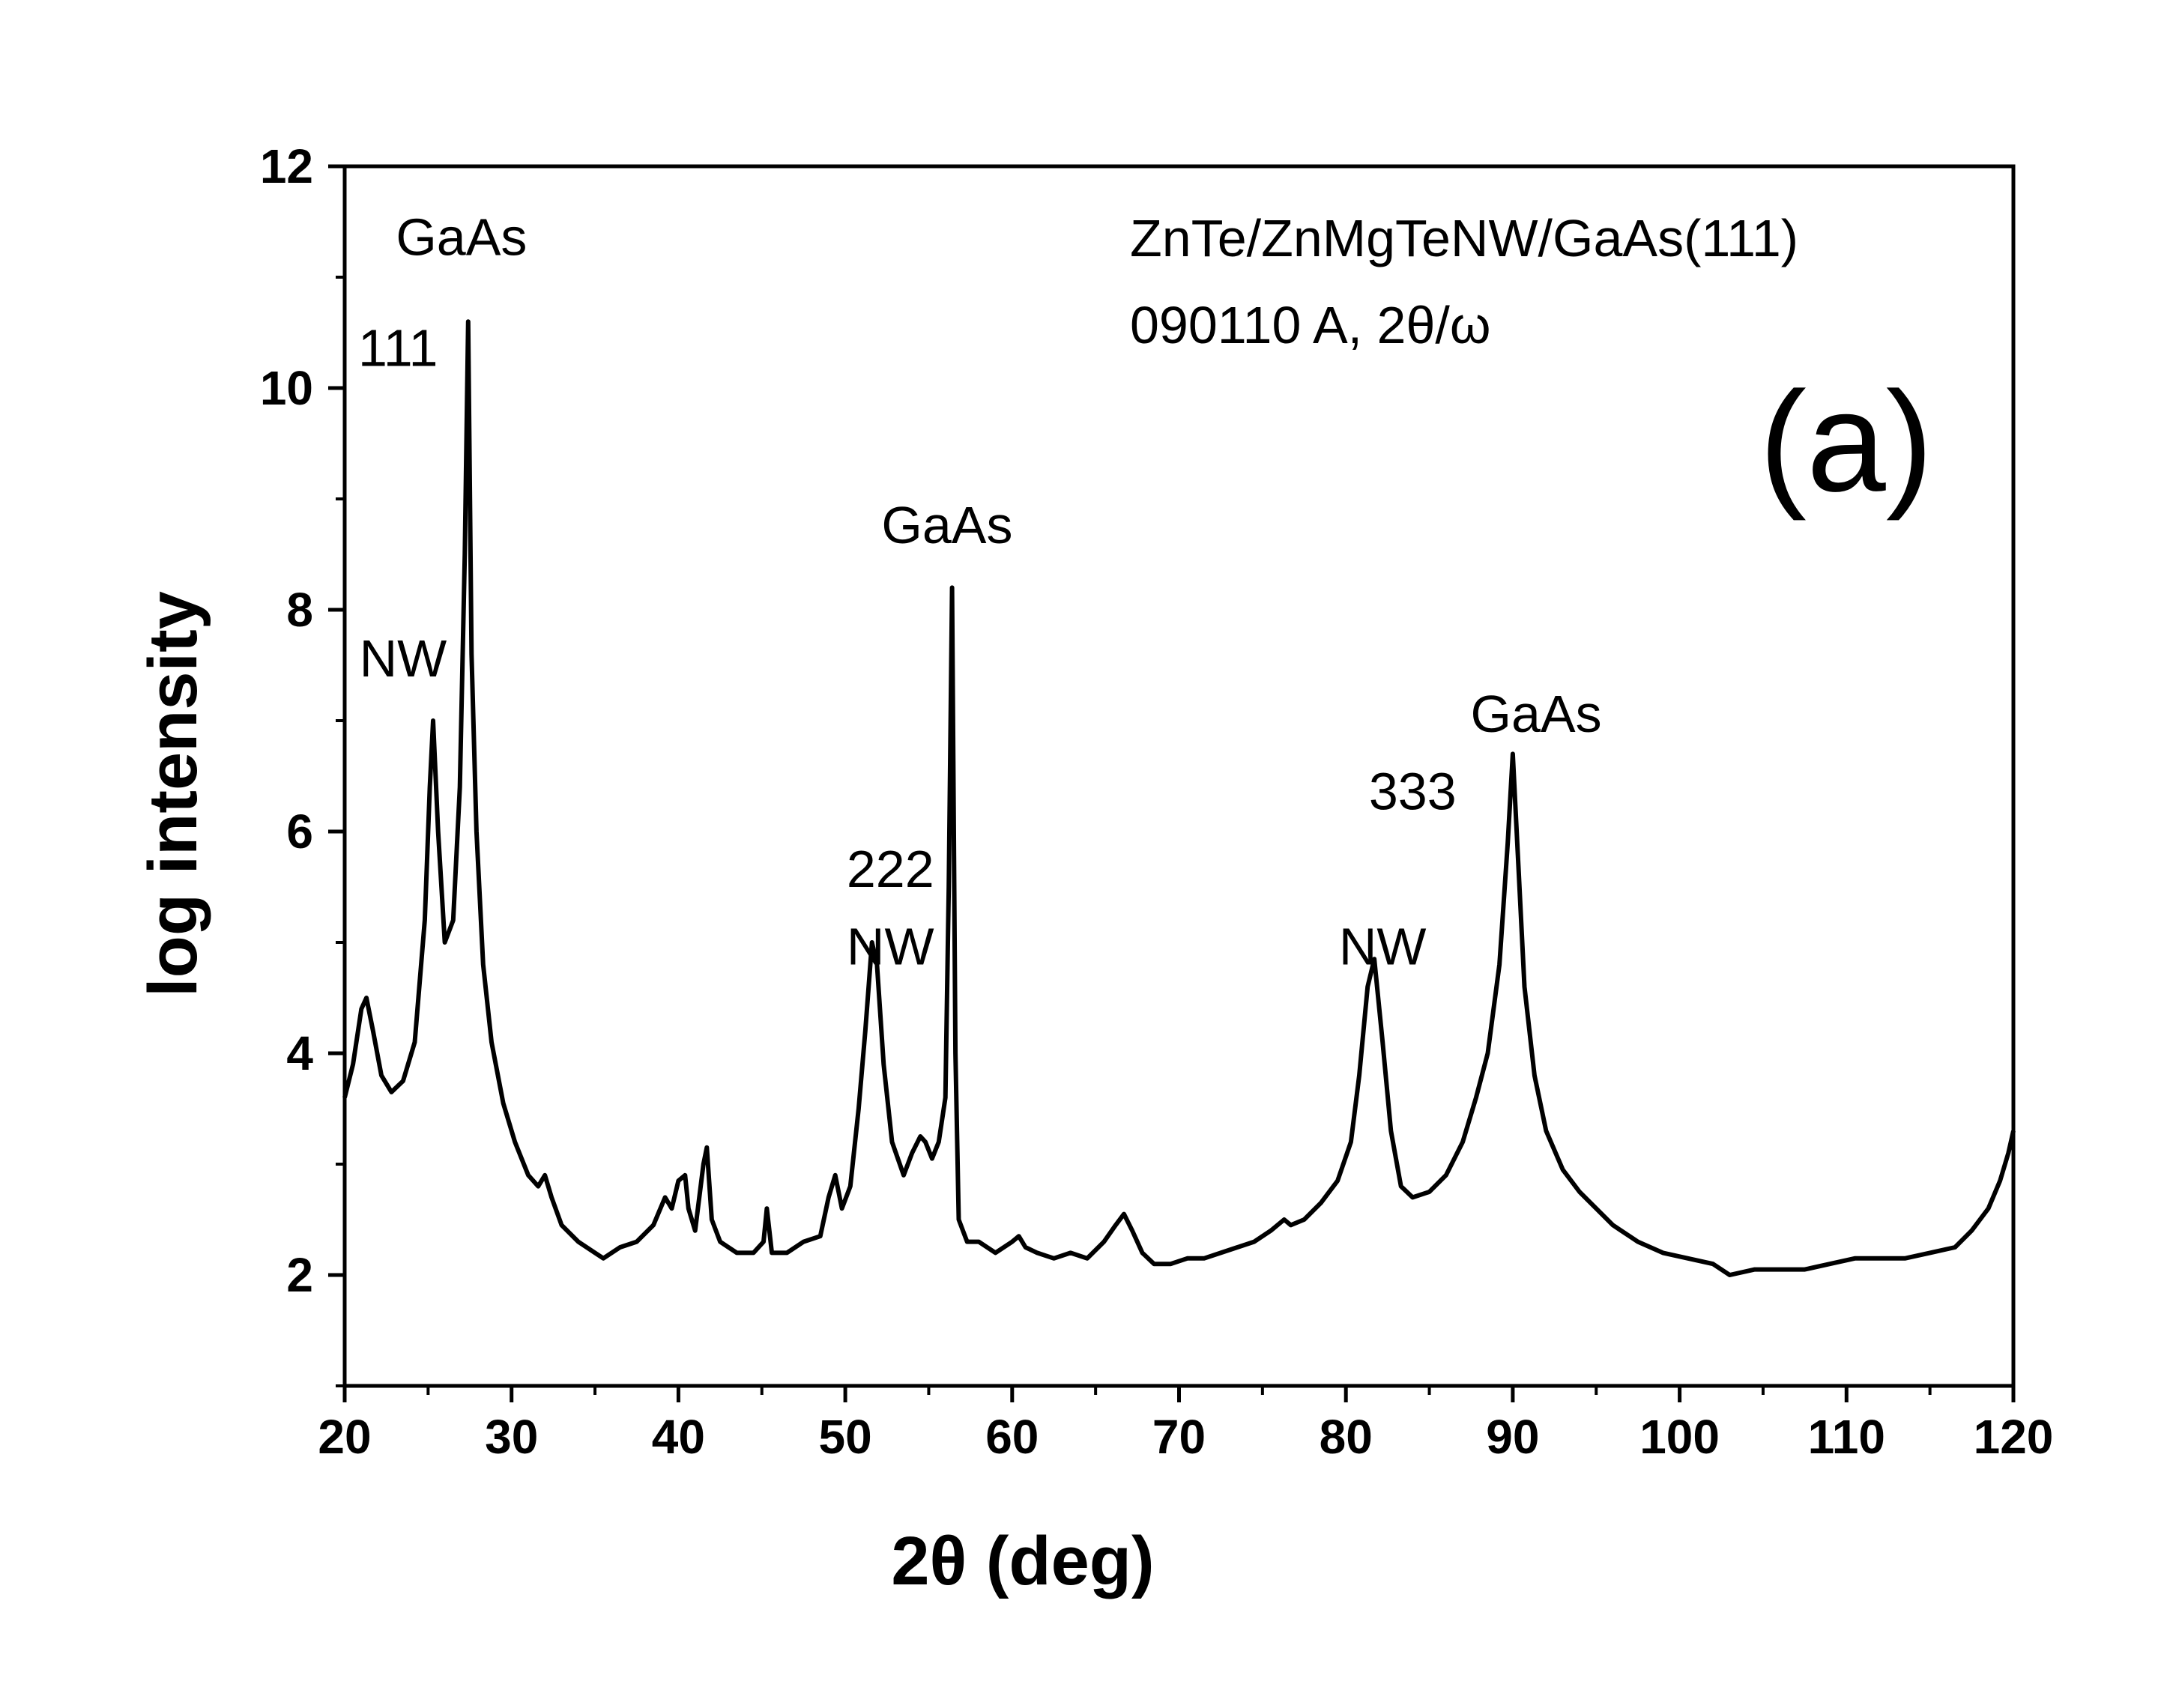  What do you see at coordinates (890, 869) in the screenshot?
I see `peak-annotation-4: 222` at bounding box center [890, 869].